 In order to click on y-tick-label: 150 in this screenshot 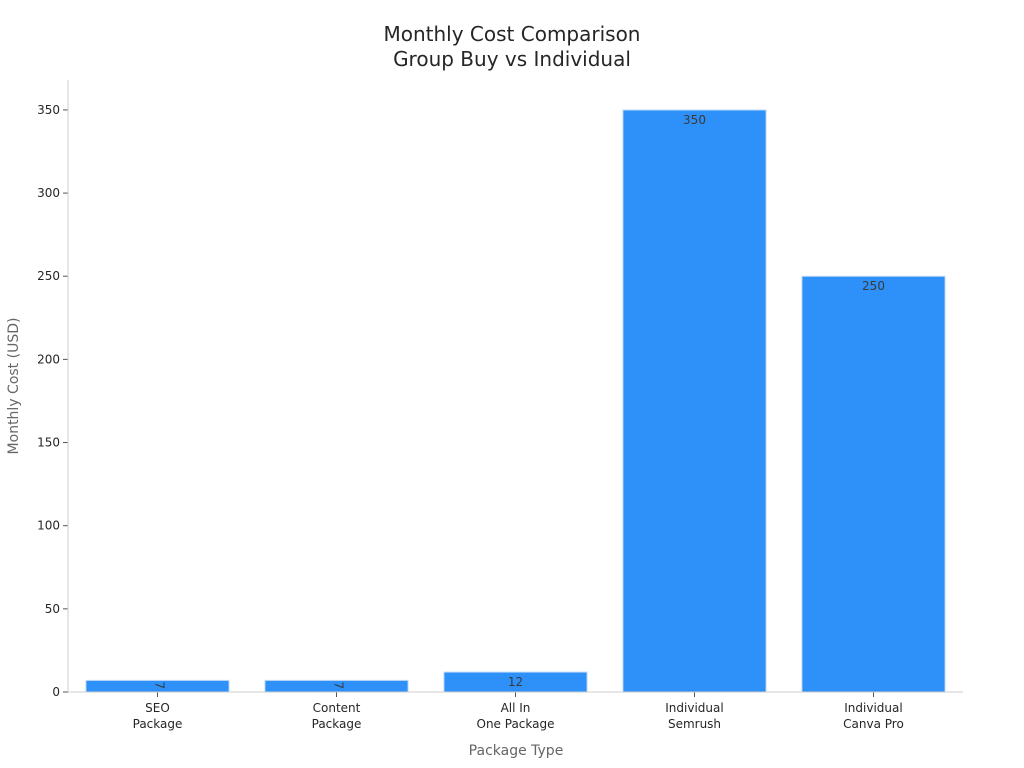, I will do `click(48, 443)`.